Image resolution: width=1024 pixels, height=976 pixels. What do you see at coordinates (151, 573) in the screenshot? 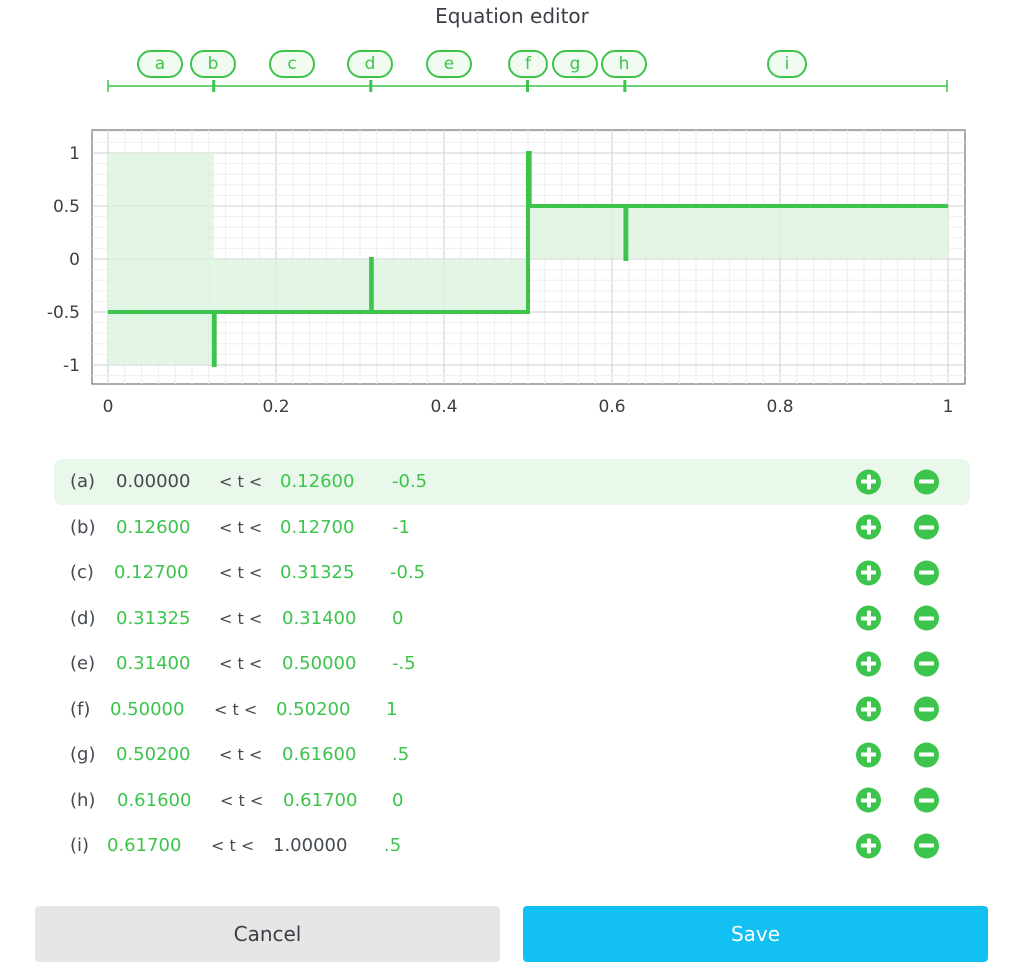
I see `segment-start-value: 0.12700` at bounding box center [151, 573].